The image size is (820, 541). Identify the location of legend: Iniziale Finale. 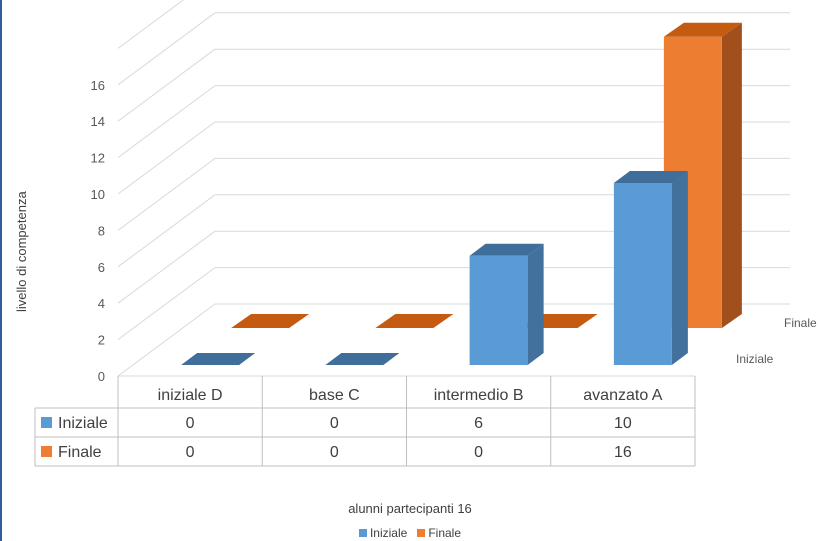
(410, 533).